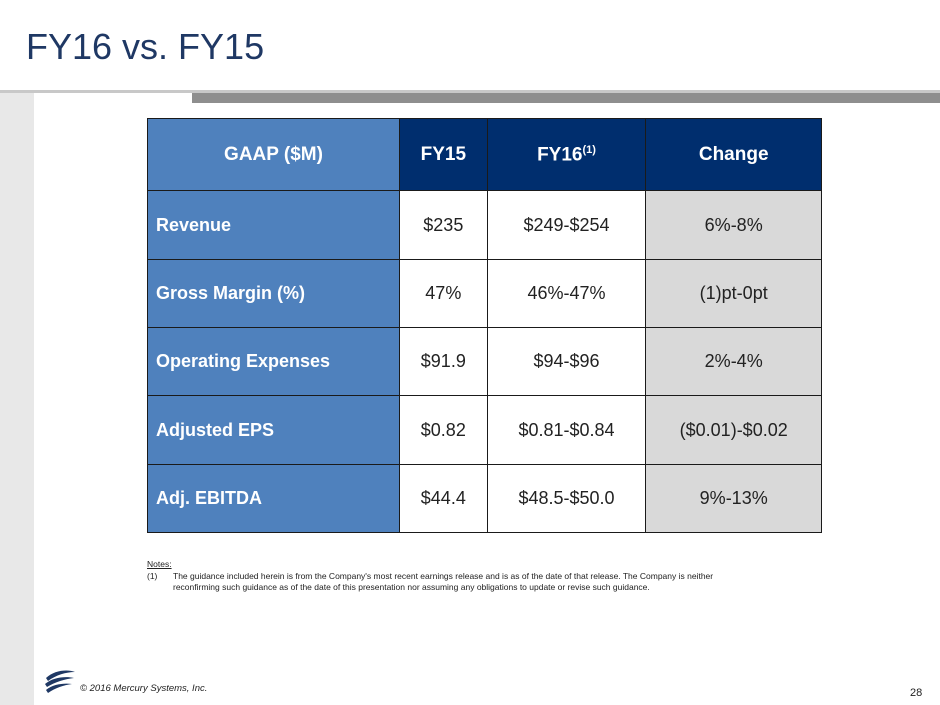 This screenshot has height=705, width=940. I want to click on row-change: ($0.01)-$0.02, so click(733, 430).